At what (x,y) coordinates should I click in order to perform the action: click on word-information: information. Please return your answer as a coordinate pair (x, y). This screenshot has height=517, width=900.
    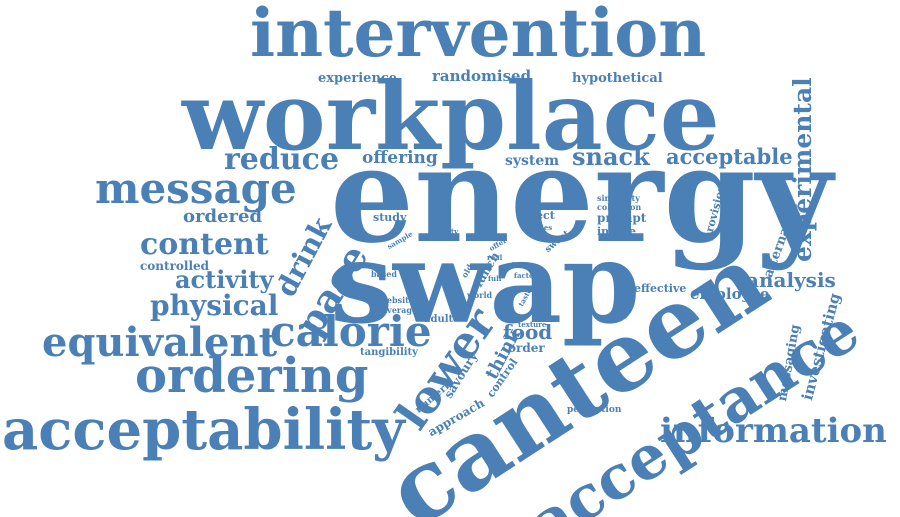
    Looking at the image, I should click on (773, 431).